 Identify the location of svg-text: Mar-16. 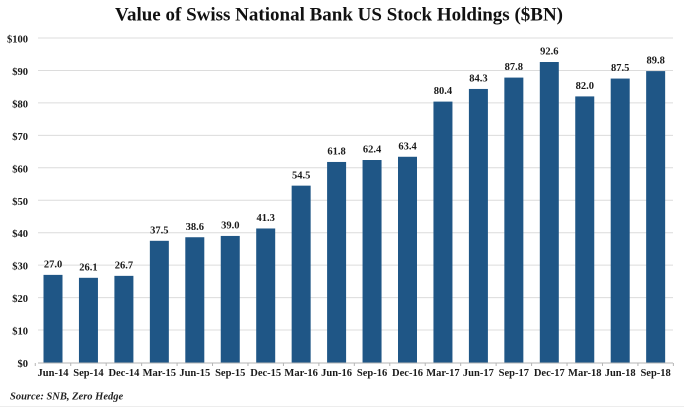
(300, 373).